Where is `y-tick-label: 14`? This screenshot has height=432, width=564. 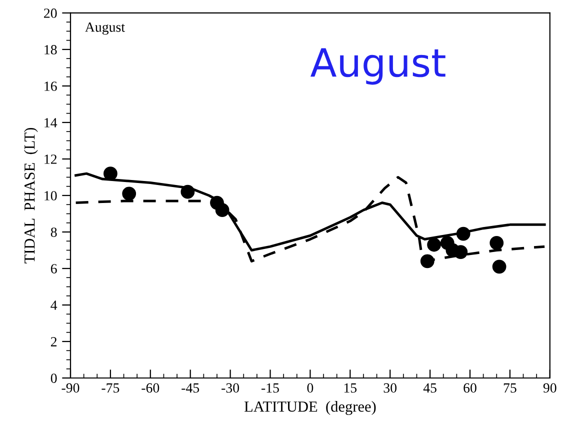
y-tick-label: 14 is located at coordinates (51, 123).